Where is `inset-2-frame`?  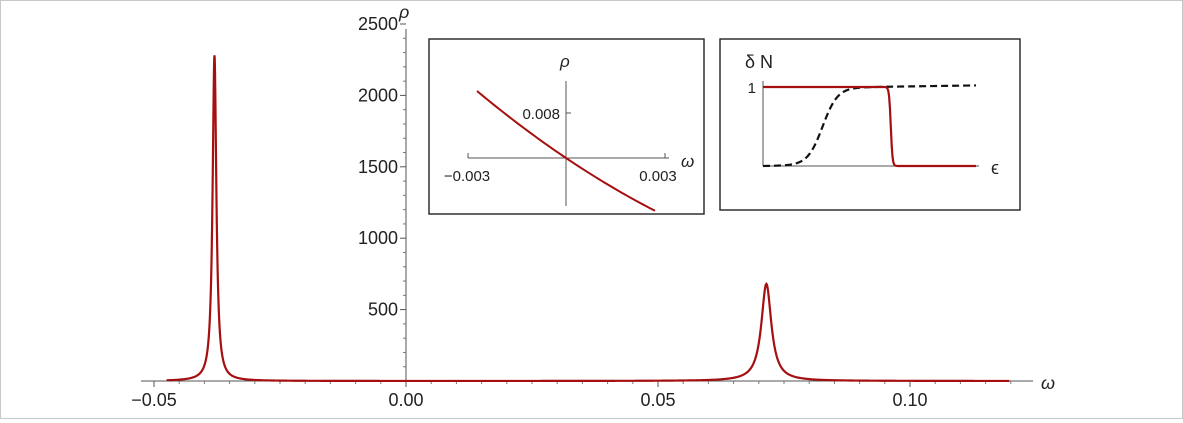 inset-2-frame is located at coordinates (870, 124).